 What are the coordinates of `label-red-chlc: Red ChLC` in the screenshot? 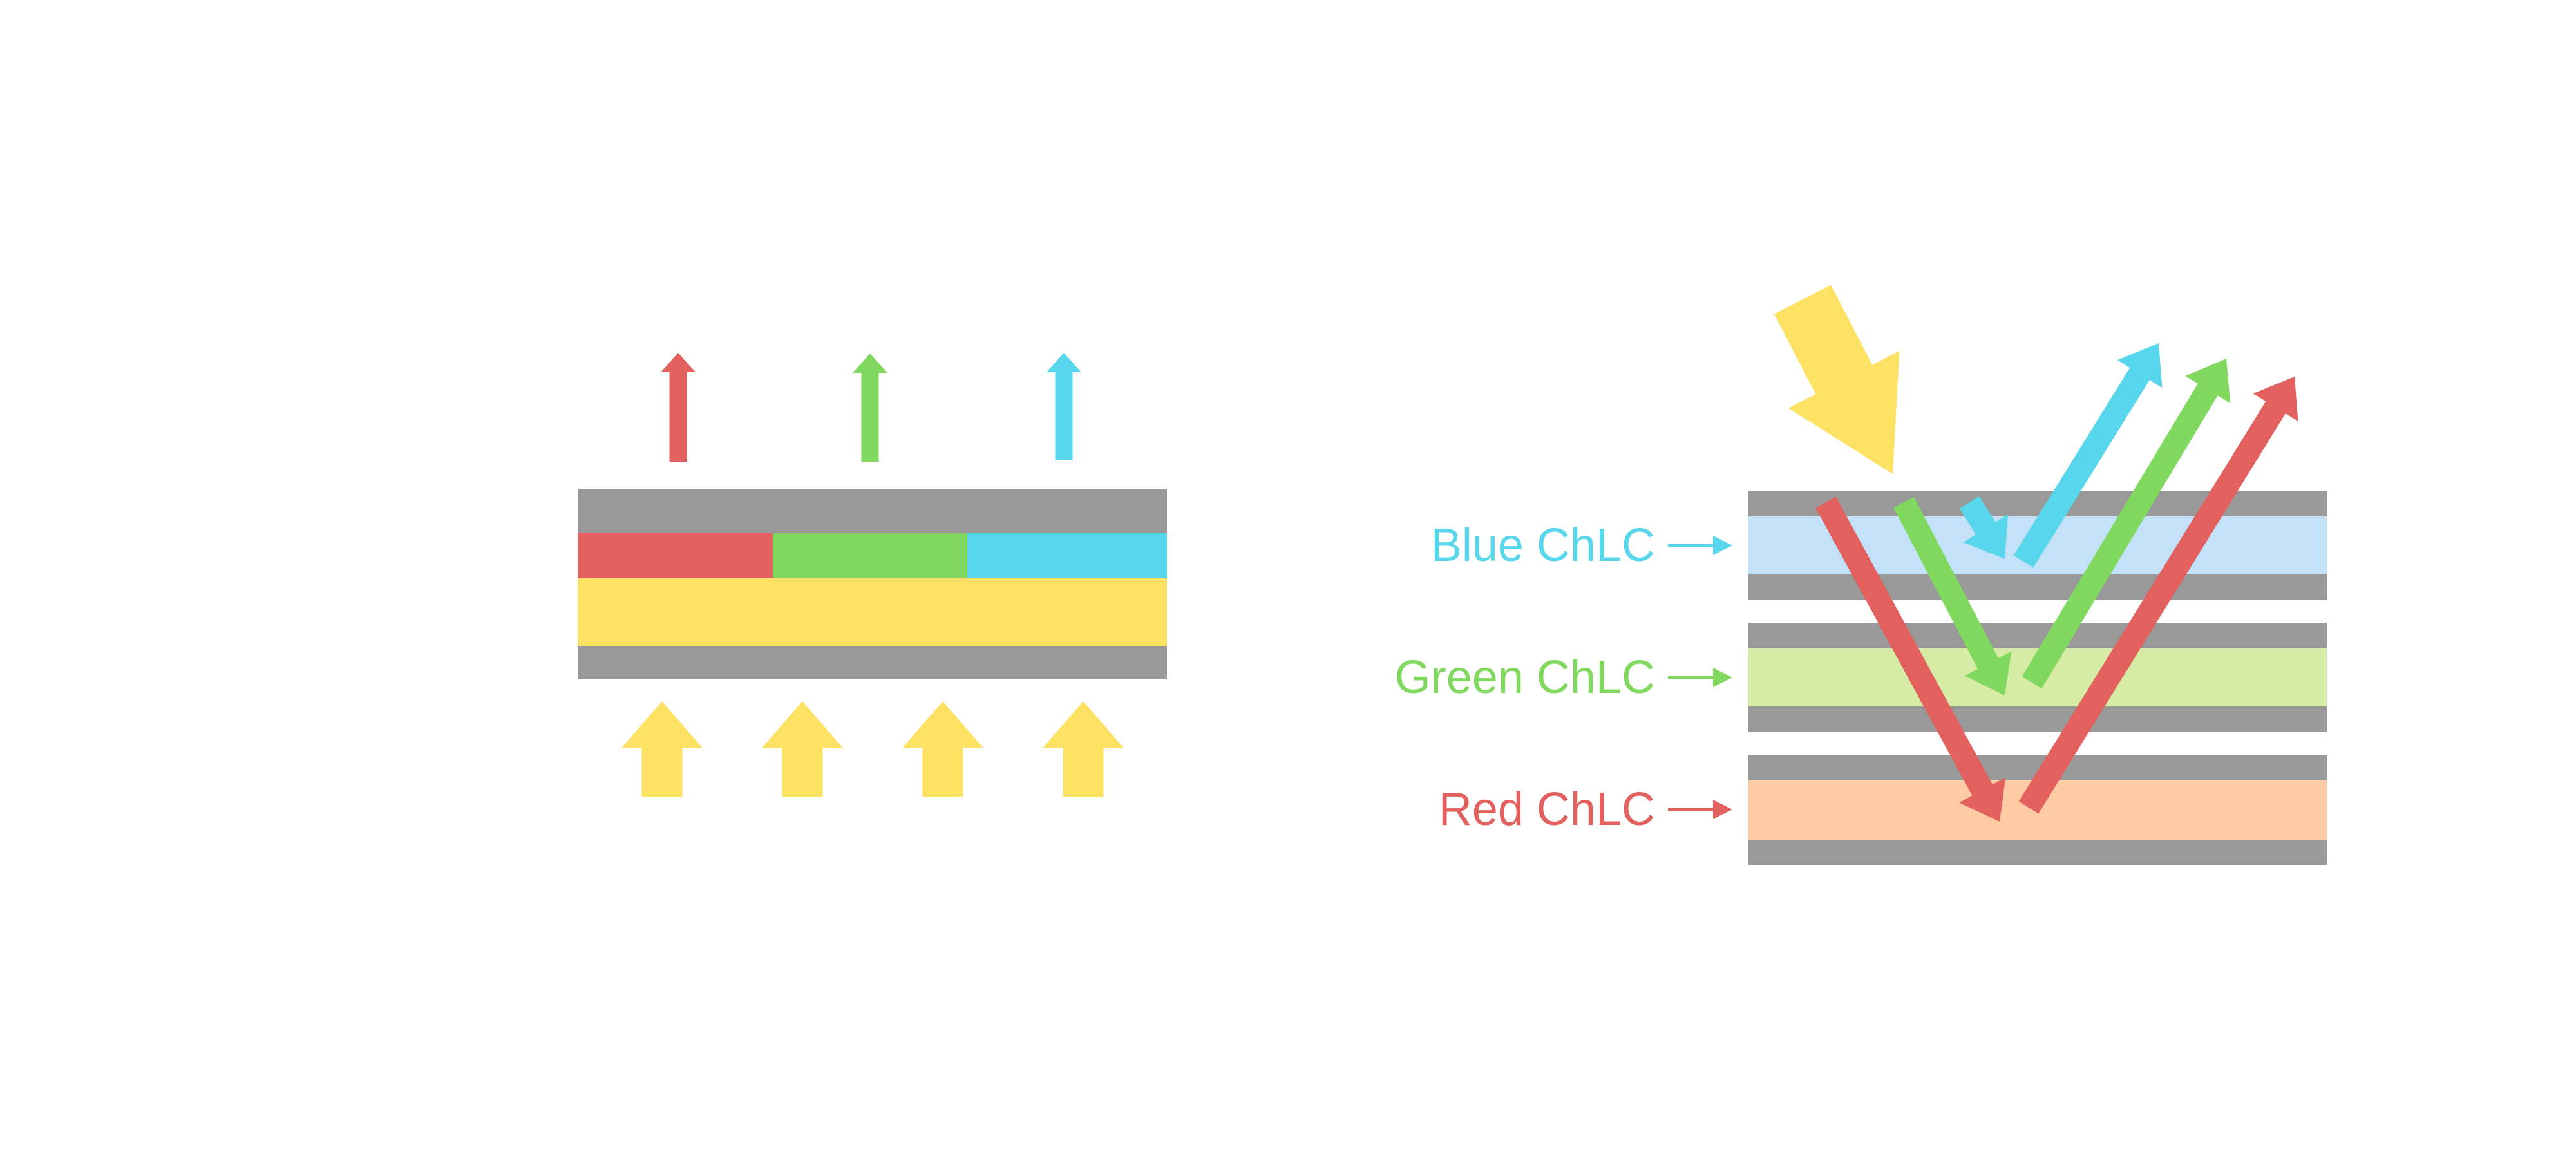 It's located at (1546, 809).